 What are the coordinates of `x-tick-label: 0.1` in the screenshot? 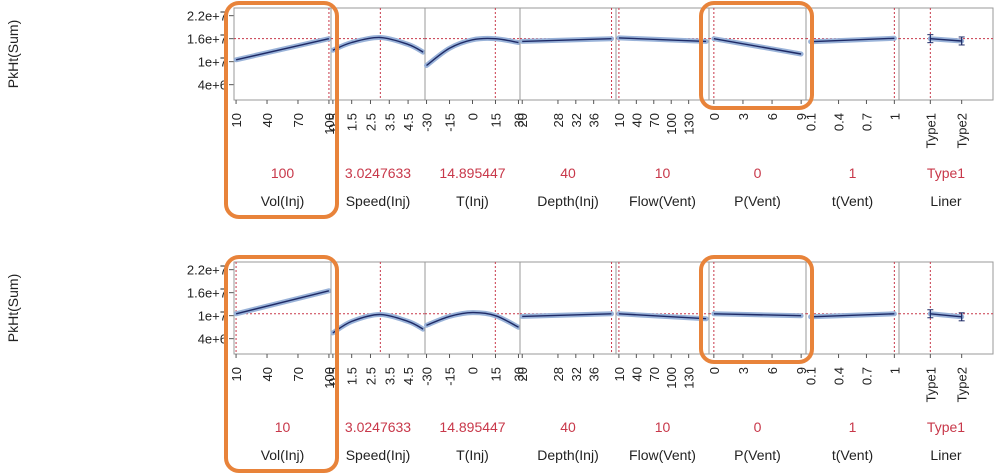 It's located at (811, 376).